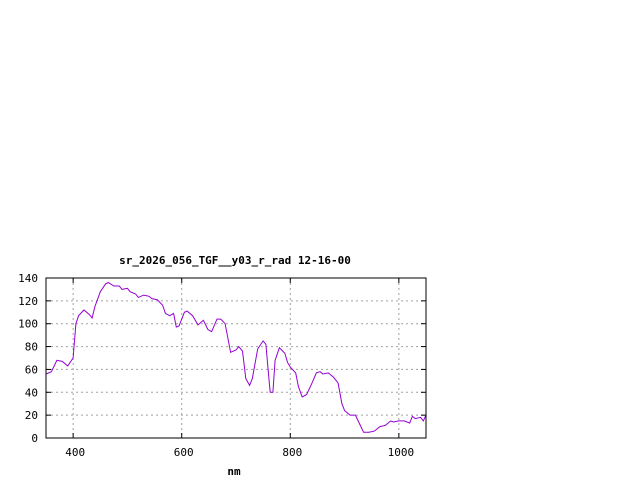 The width and height of the screenshot is (640, 480). I want to click on y-tick-label: 0, so click(34, 438).